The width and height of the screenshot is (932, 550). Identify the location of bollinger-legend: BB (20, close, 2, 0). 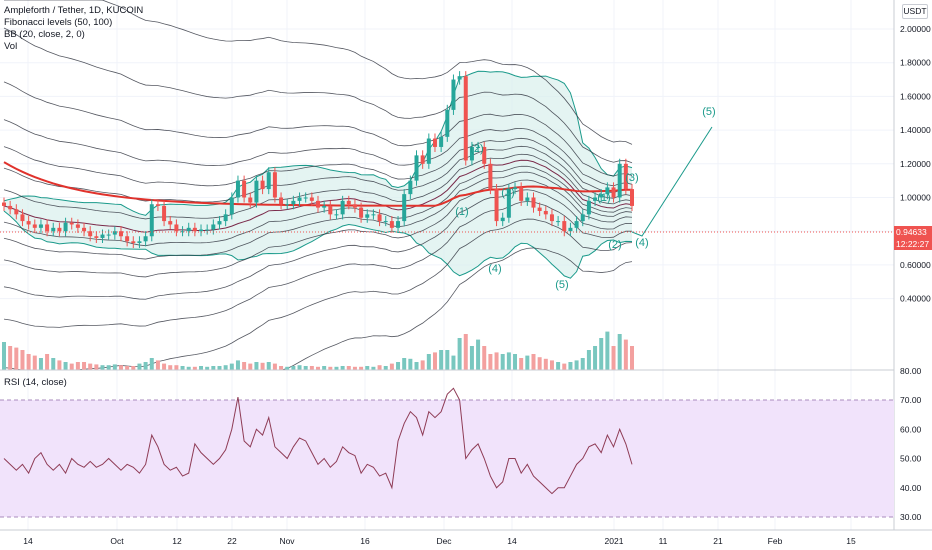
(44, 34).